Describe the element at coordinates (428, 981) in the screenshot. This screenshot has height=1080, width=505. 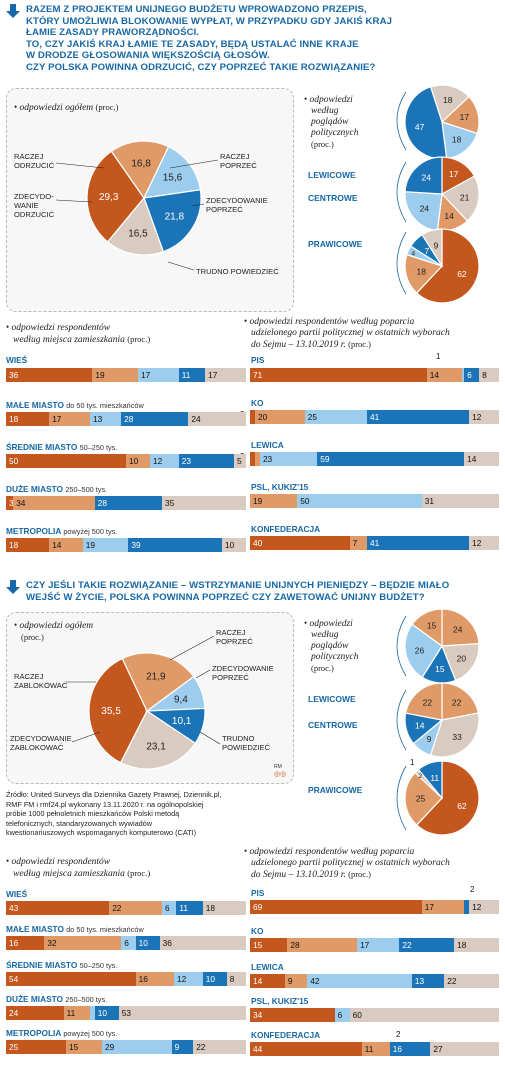
I see `q2-party-segment: 13` at that location.